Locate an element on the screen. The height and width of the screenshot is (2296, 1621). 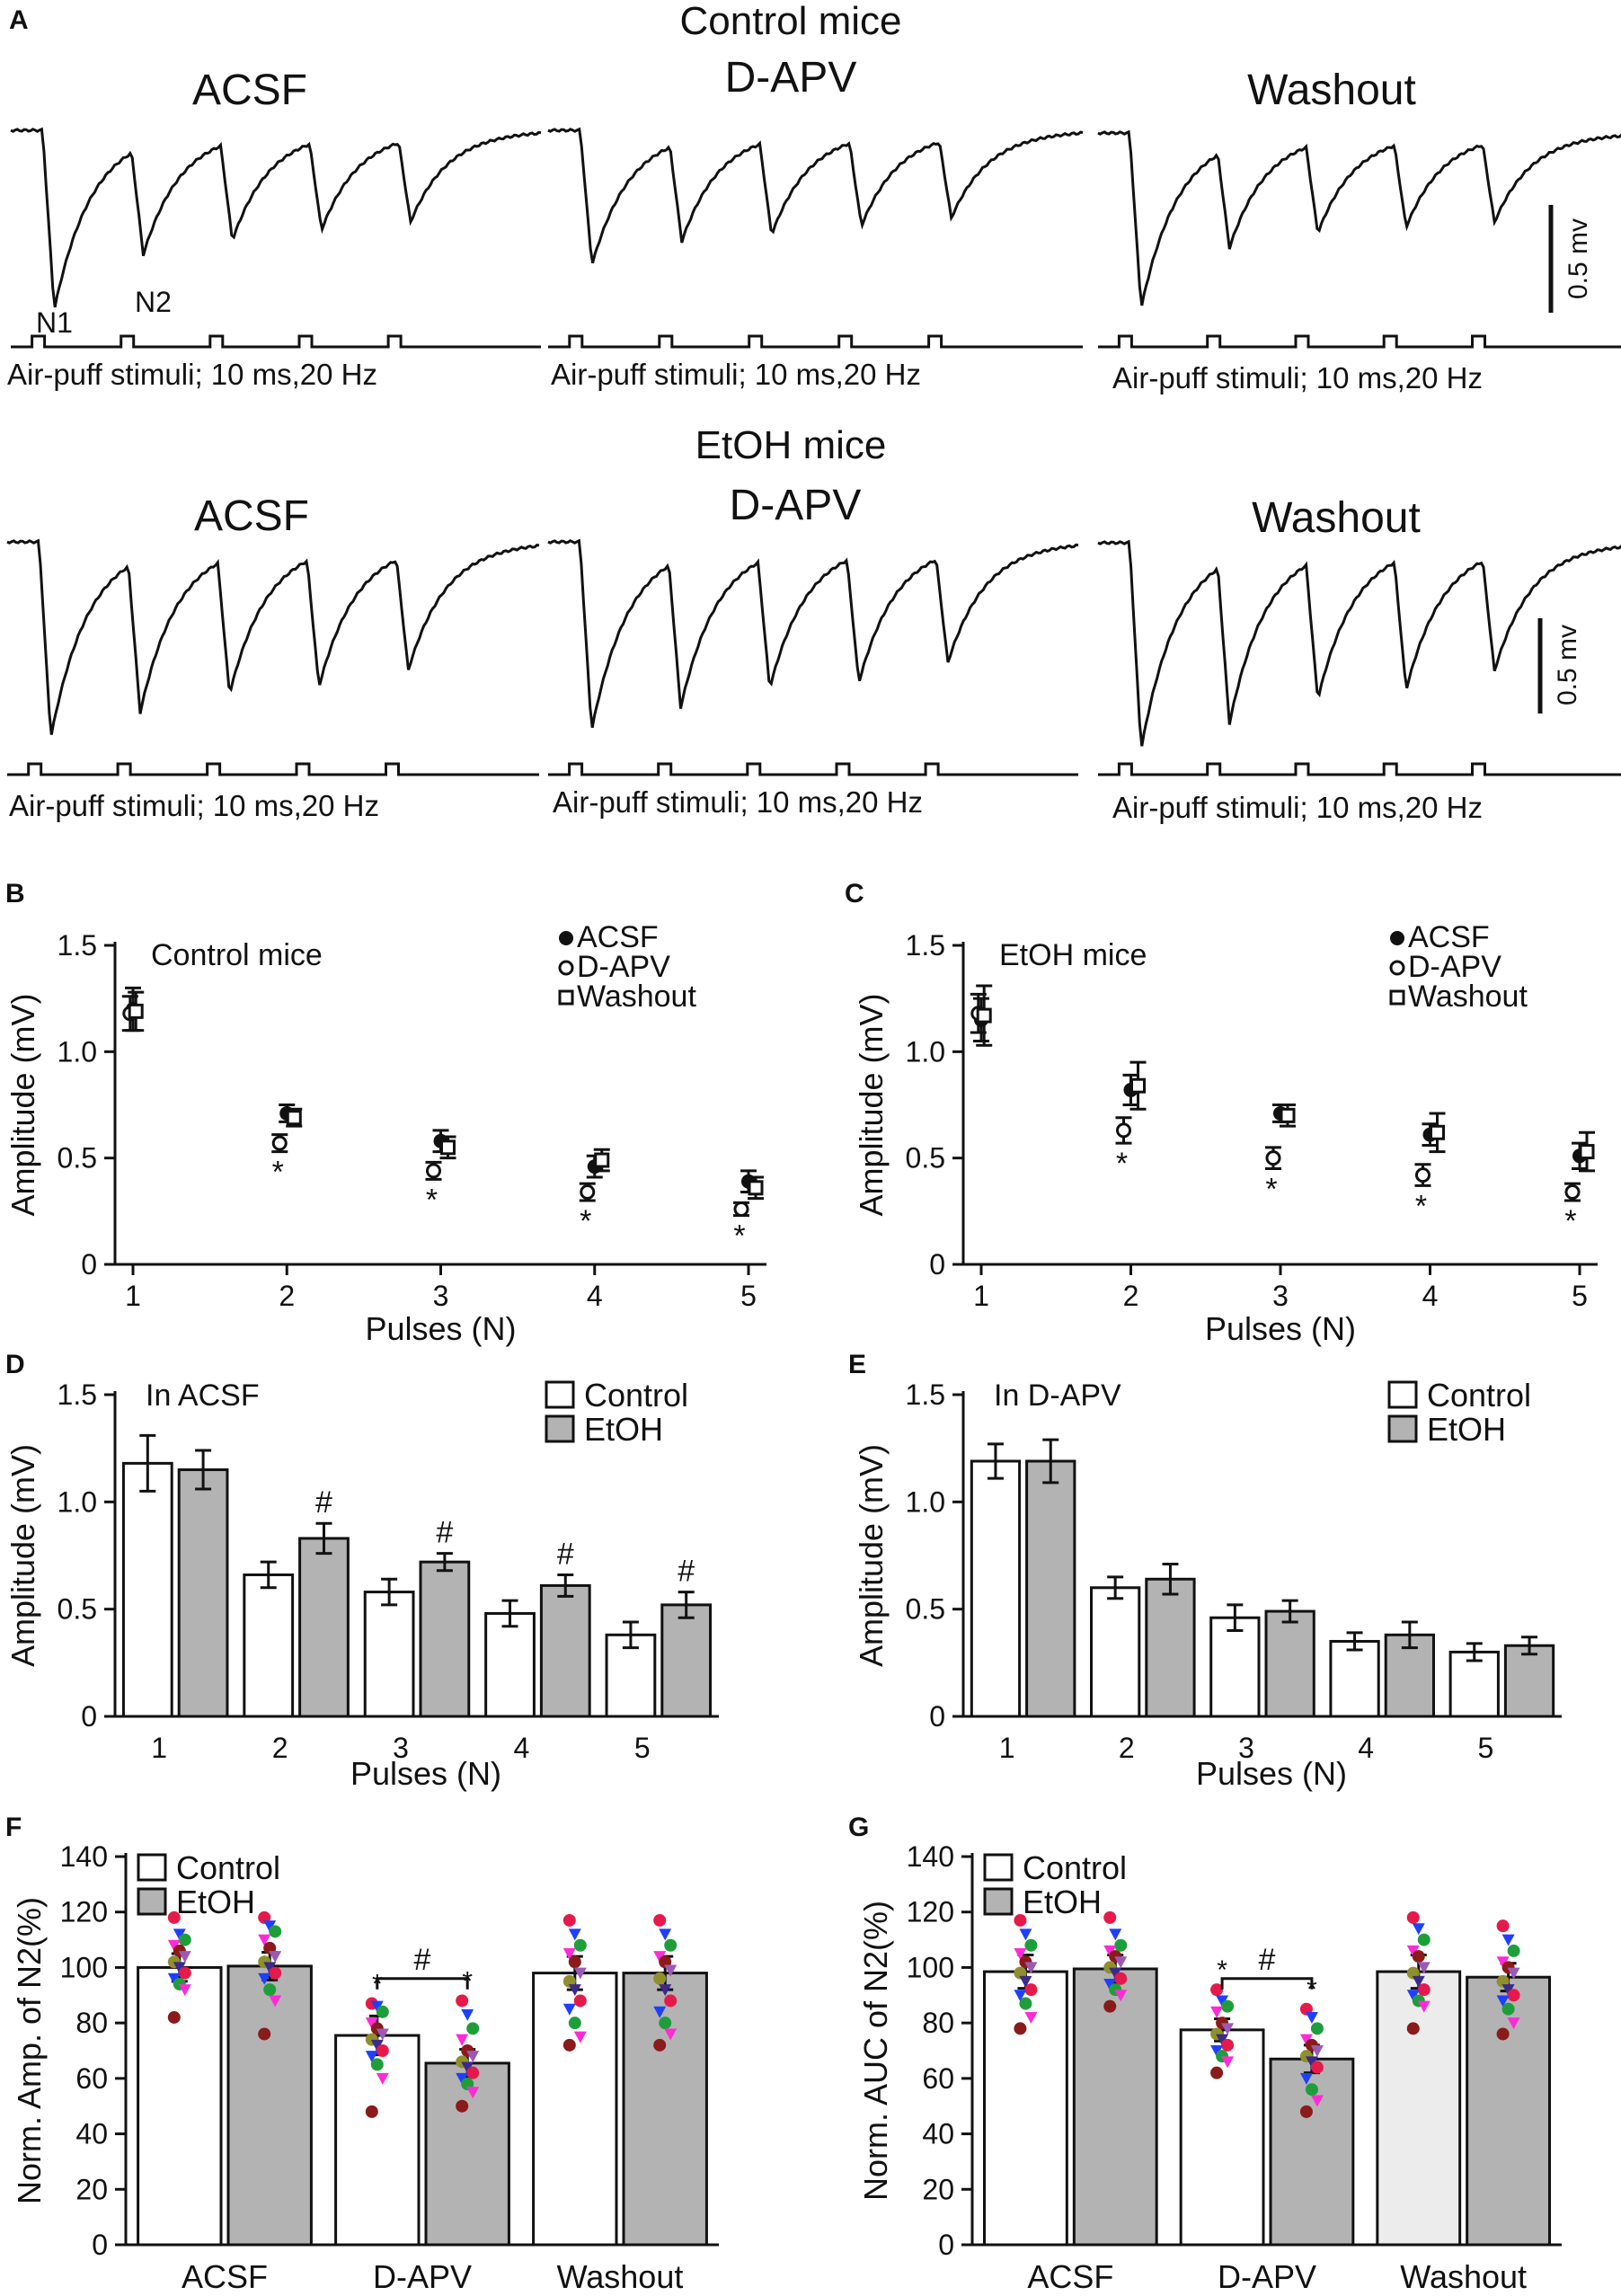
panel-letter-b: B is located at coordinates (15, 894).